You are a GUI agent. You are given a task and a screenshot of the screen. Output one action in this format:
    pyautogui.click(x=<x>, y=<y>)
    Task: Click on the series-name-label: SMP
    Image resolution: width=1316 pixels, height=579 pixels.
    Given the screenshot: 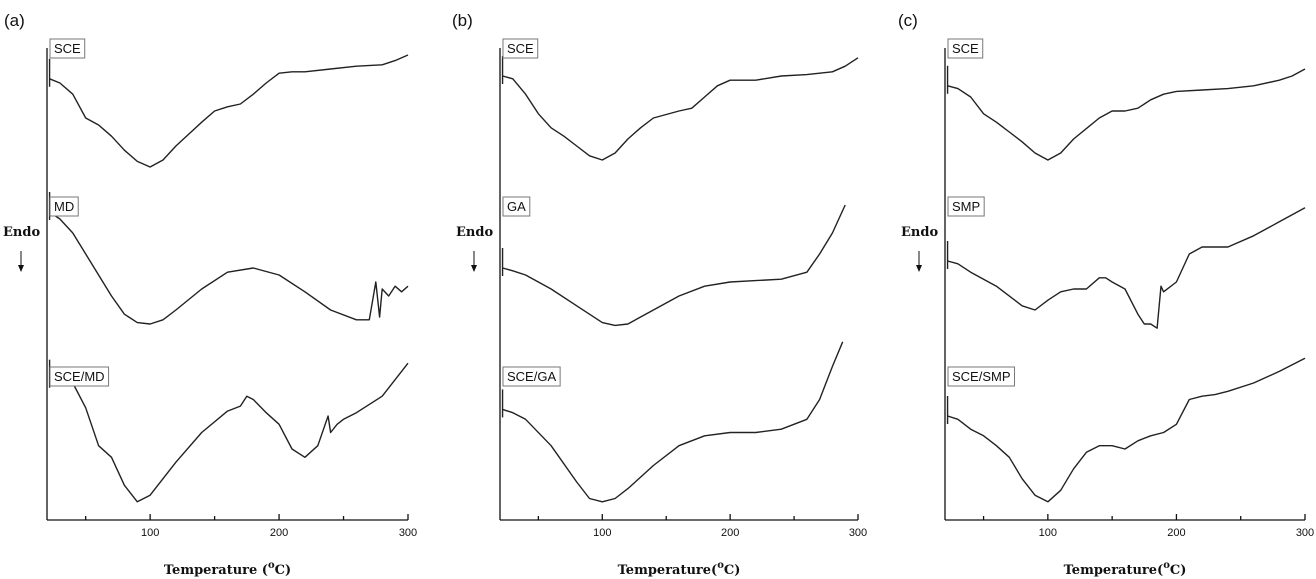 What is the action you would take?
    pyautogui.click(x=966, y=206)
    